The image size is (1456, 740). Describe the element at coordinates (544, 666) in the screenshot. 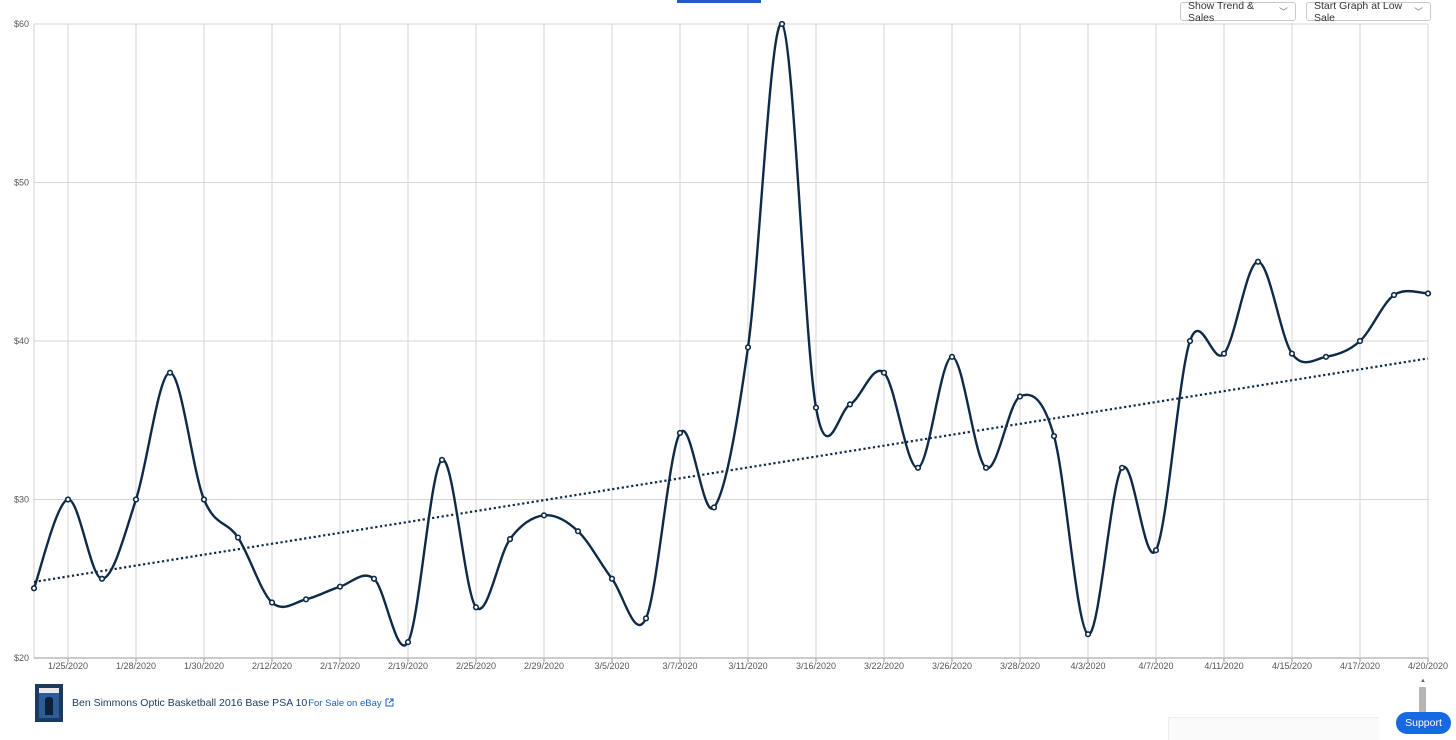

I see `x-tick-label: 2/29/2020` at that location.